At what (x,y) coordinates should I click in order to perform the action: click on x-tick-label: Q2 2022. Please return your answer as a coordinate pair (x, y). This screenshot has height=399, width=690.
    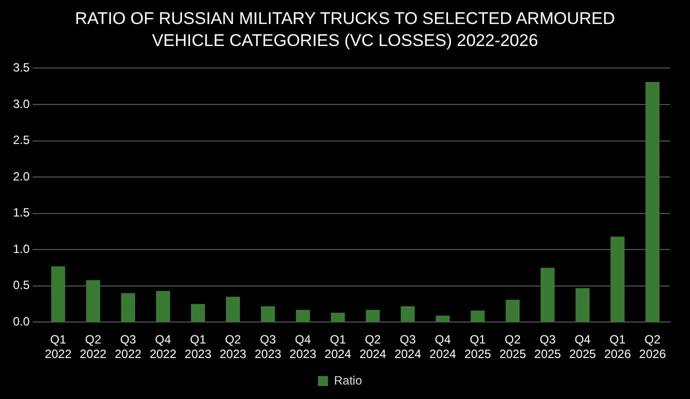
    Looking at the image, I should click on (93, 347).